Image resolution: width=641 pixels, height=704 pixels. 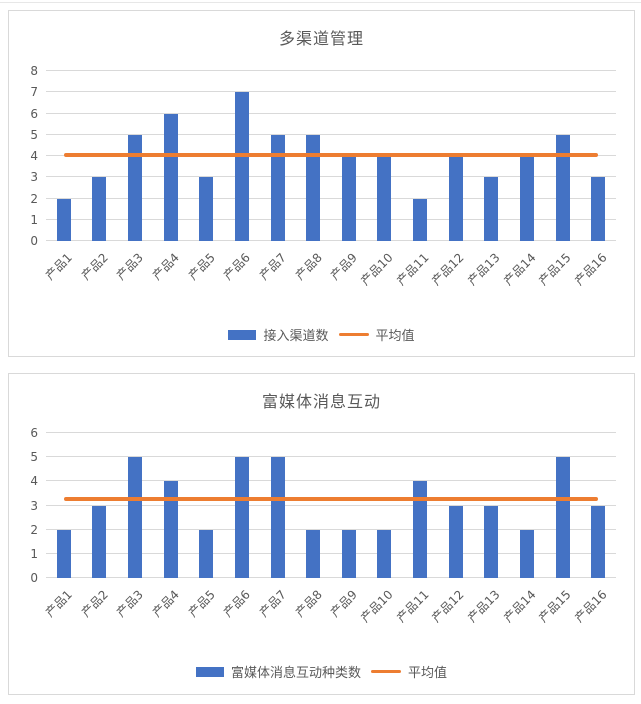 I want to click on y-tick-label: 0, so click(x=34, y=578).